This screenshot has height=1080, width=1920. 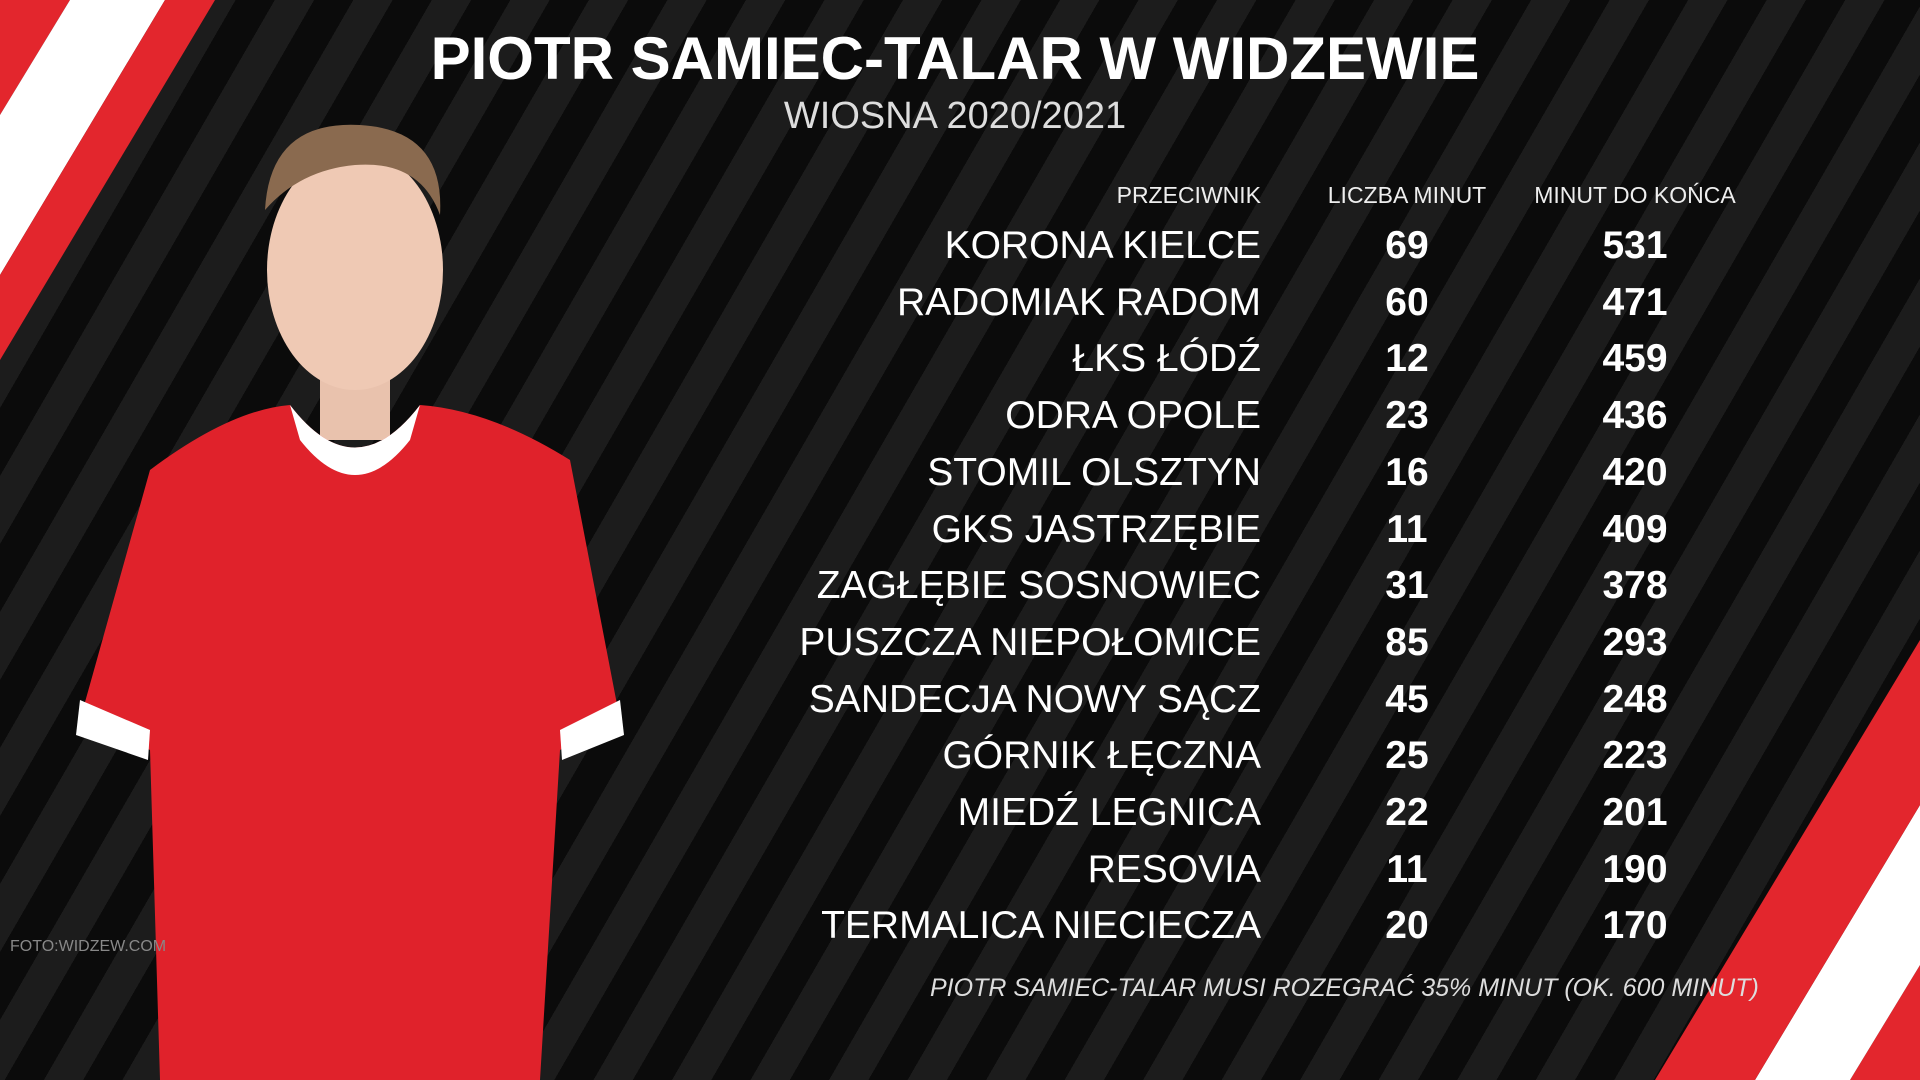 What do you see at coordinates (1635, 472) in the screenshot?
I see `minutes-left: 420` at bounding box center [1635, 472].